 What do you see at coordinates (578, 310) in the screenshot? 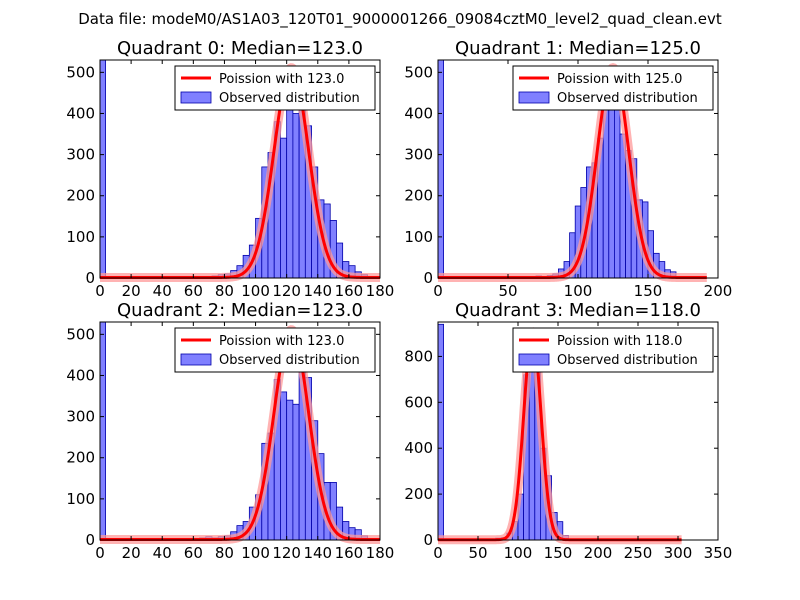
I see `panel-title: Quadrant 3: Median=118.0` at bounding box center [578, 310].